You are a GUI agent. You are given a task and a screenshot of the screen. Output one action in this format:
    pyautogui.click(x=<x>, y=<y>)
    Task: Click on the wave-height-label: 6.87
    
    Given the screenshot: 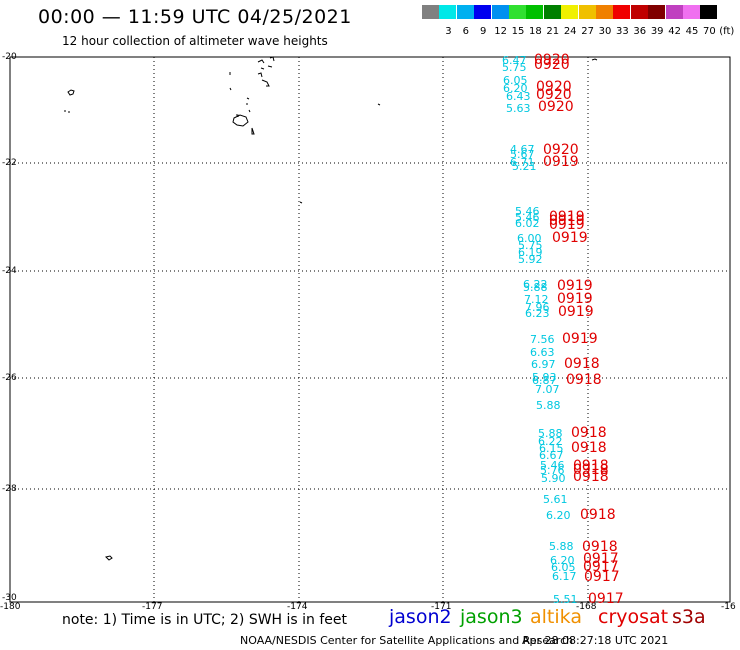 What is the action you would take?
    pyautogui.click(x=544, y=380)
    